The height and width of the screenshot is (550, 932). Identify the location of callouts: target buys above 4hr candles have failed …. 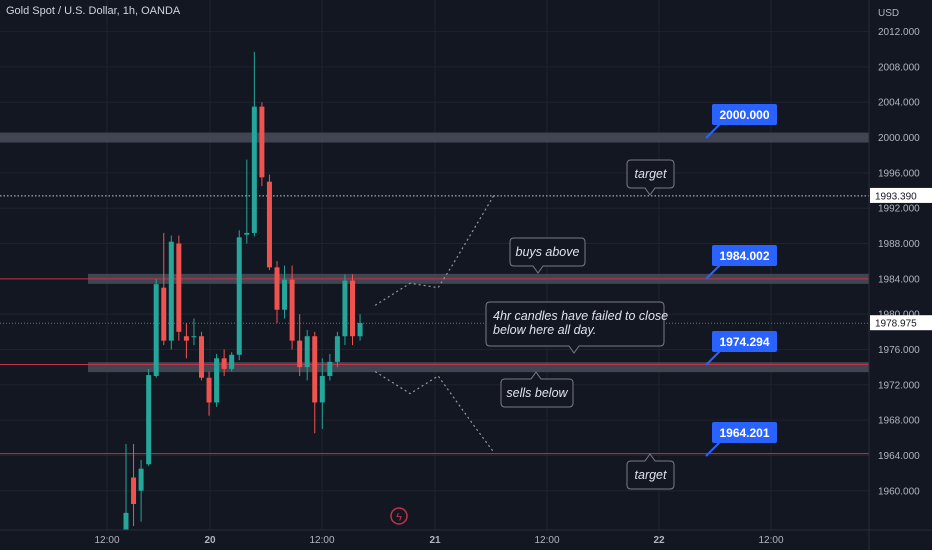
(580, 324).